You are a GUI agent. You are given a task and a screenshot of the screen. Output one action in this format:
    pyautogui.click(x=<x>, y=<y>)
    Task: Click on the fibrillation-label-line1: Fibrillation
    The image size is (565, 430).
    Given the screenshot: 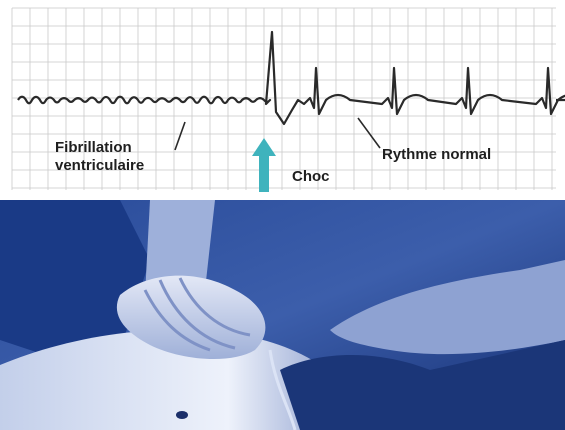 What is the action you would take?
    pyautogui.click(x=93, y=147)
    